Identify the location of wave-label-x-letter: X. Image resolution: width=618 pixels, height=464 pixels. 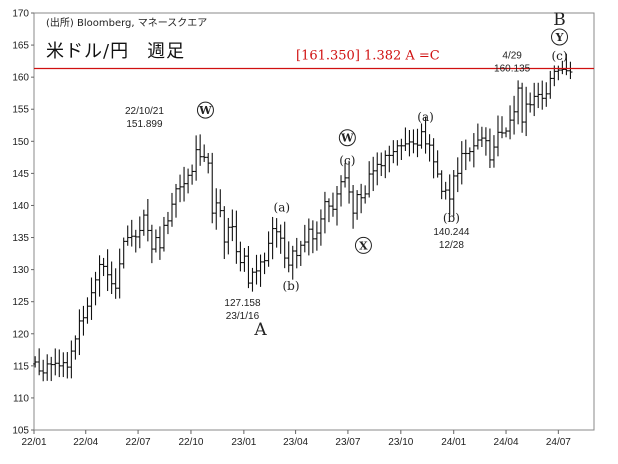
(363, 245).